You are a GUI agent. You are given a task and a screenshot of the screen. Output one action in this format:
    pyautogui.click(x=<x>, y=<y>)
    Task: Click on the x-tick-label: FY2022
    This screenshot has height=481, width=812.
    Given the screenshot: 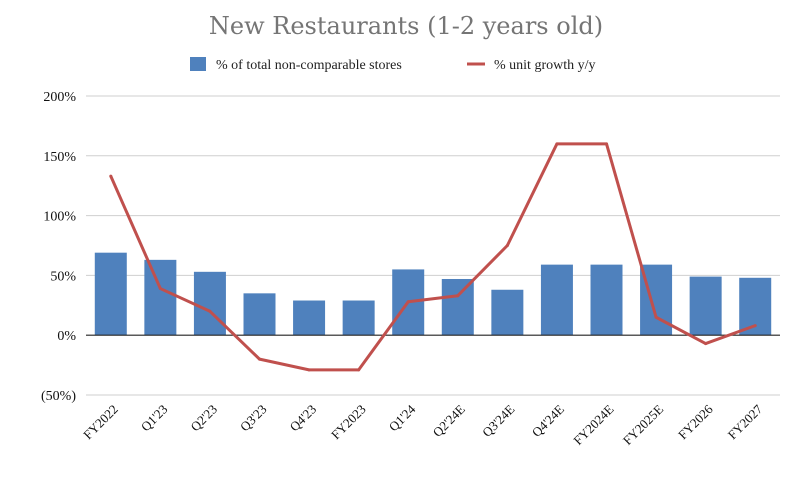 What is the action you would take?
    pyautogui.click(x=100, y=422)
    